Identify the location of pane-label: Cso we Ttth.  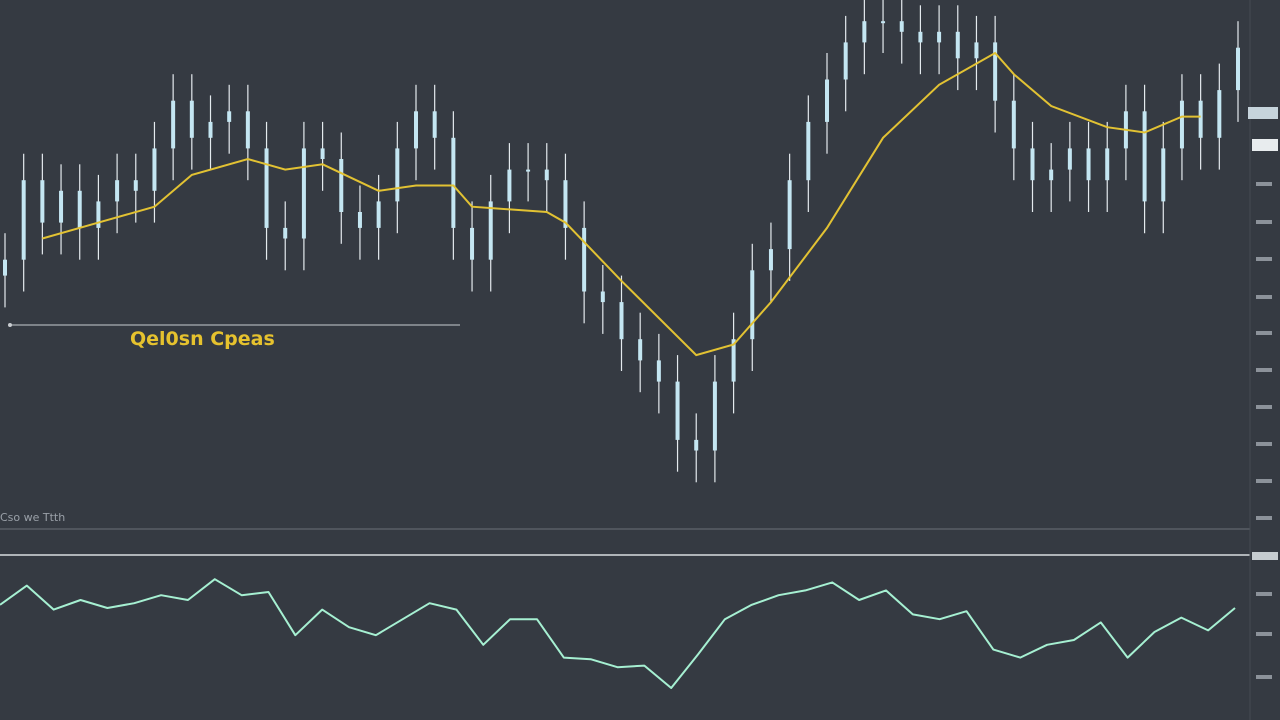
(32, 517).